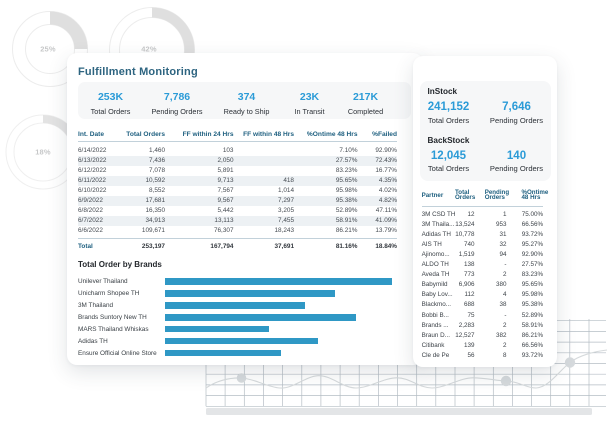 Image resolution: width=613 pixels, height=438 pixels. I want to click on column-header: Int. Date, so click(102, 136).